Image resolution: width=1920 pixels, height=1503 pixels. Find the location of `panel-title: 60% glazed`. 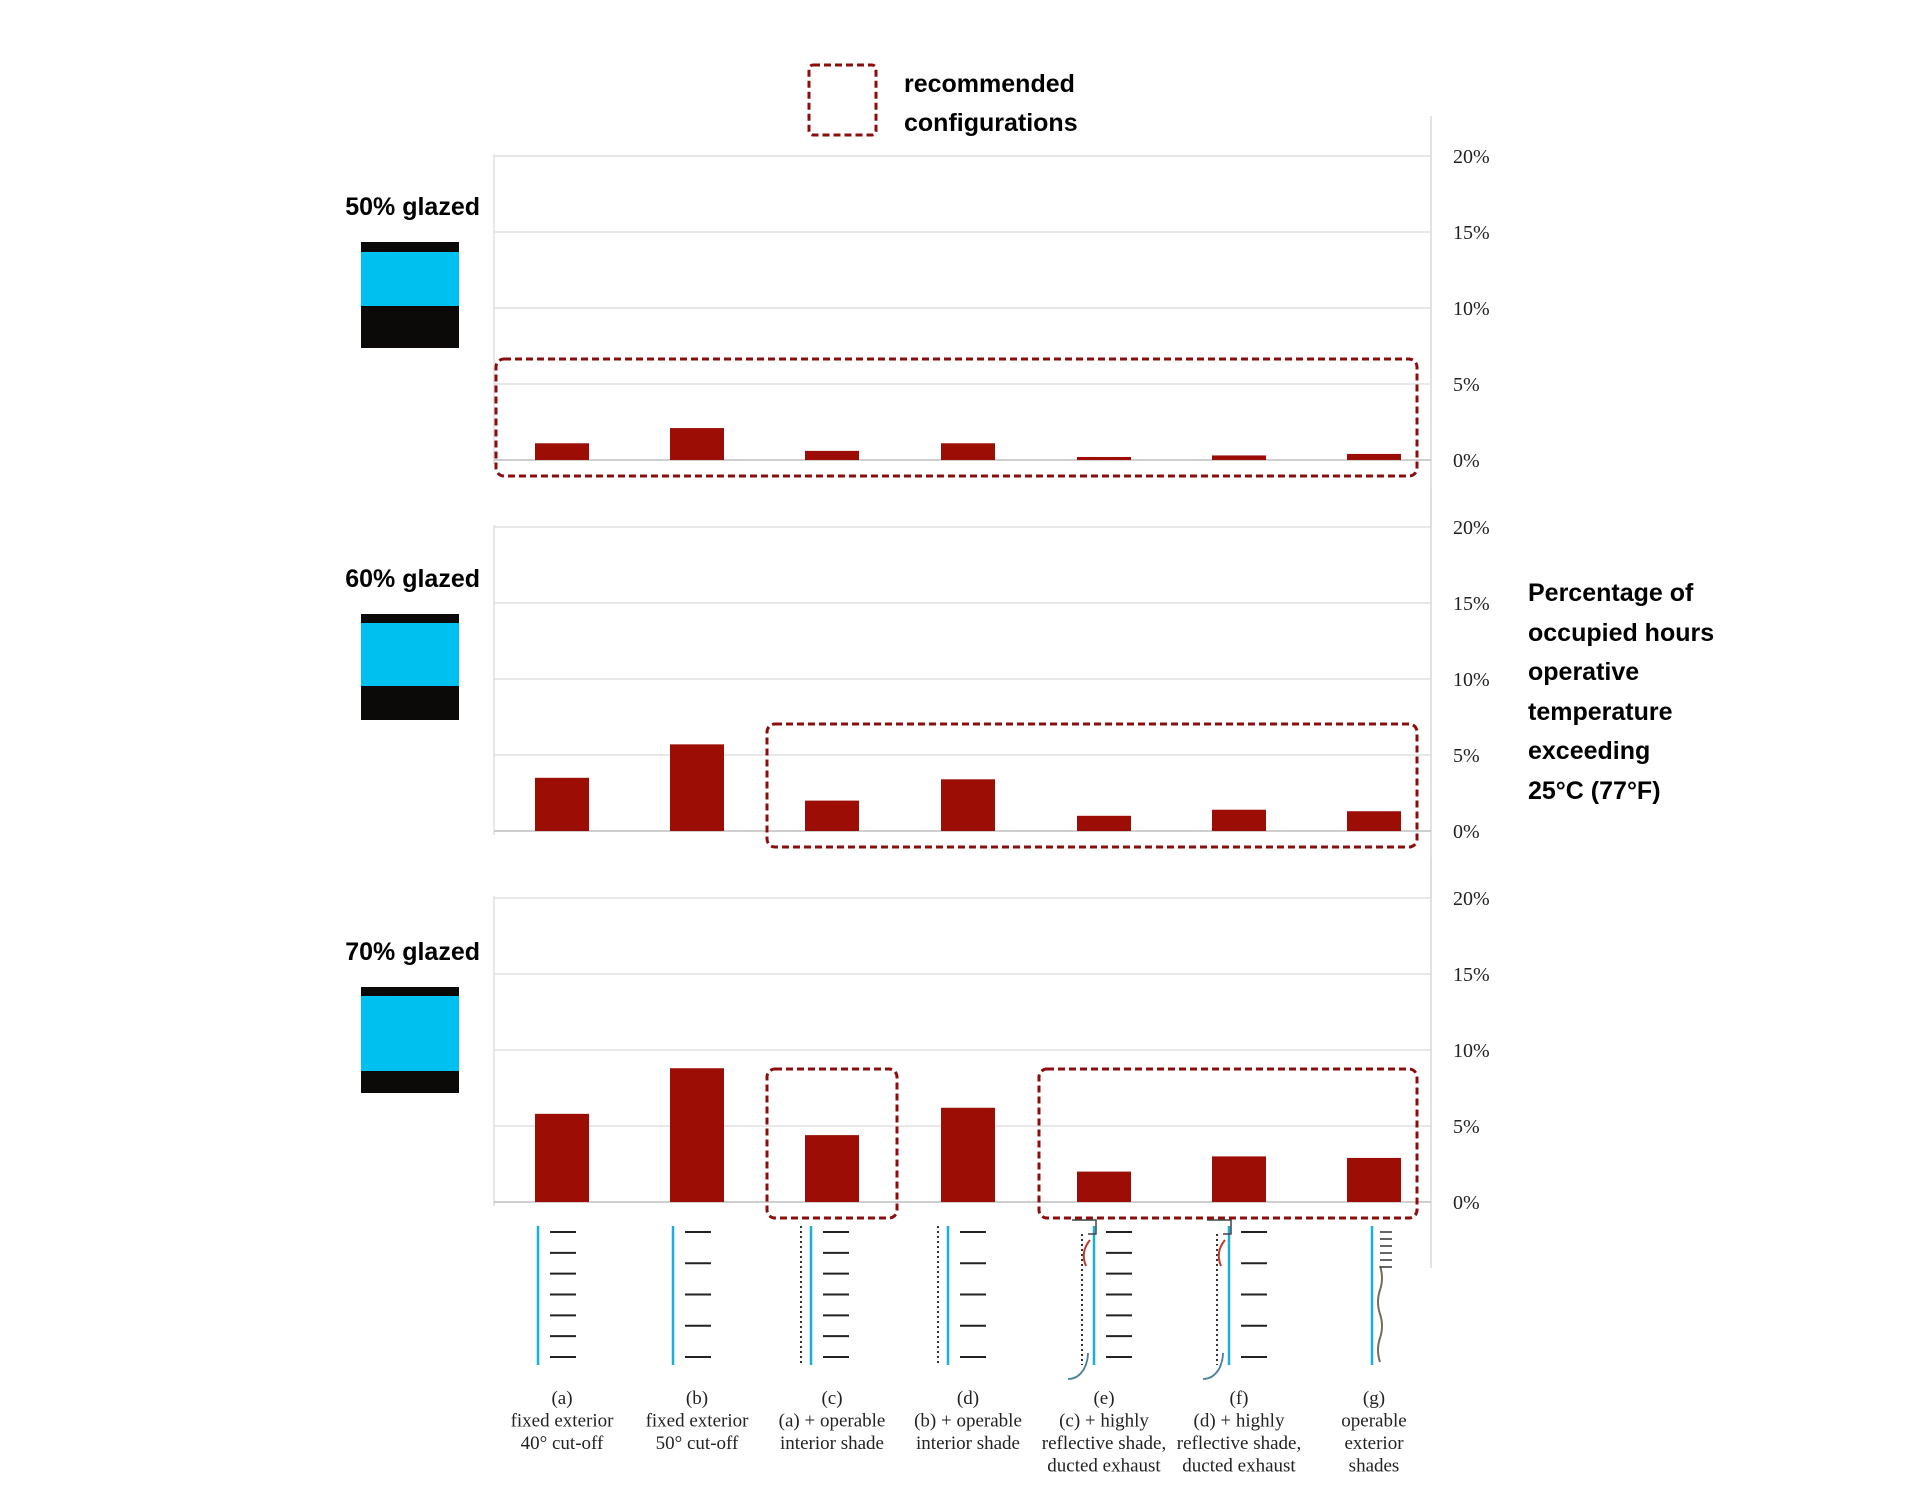

panel-title: 60% glazed is located at coordinates (412, 579).